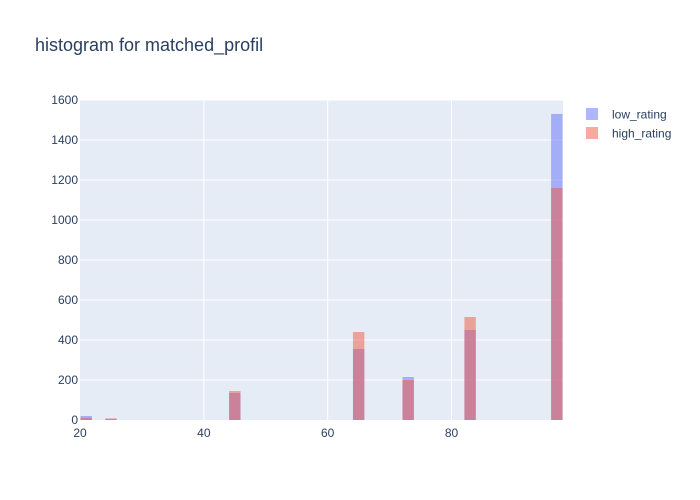 The height and width of the screenshot is (500, 700). I want to click on y-tick-label: 1400, so click(64, 140).